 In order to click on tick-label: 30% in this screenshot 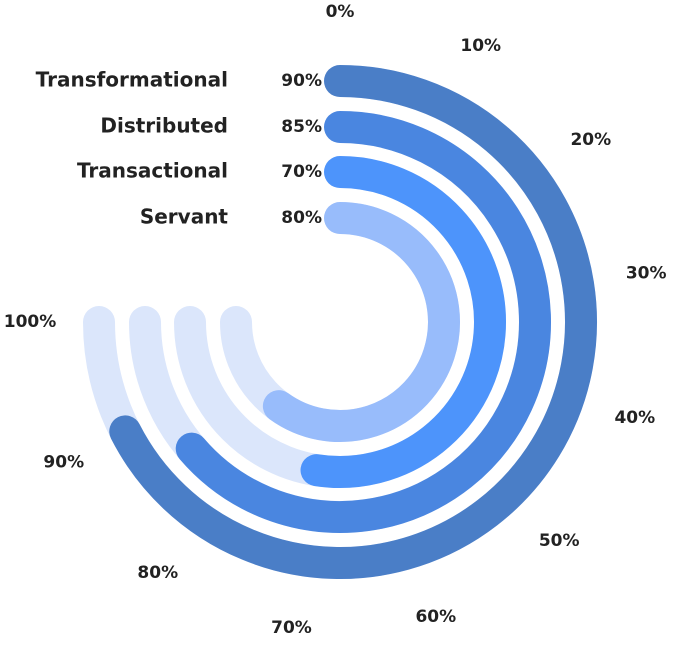, I will do `click(646, 274)`.